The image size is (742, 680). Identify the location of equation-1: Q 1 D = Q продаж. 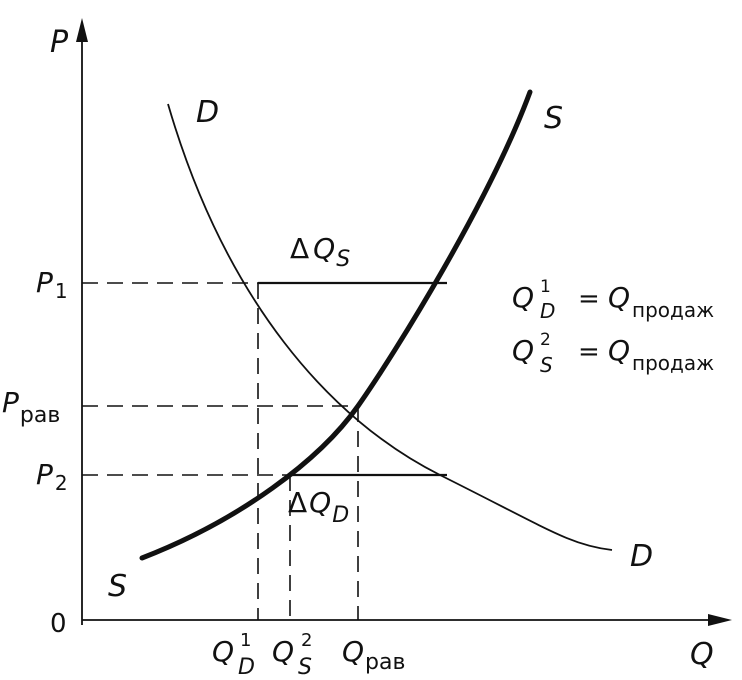
(613, 300).